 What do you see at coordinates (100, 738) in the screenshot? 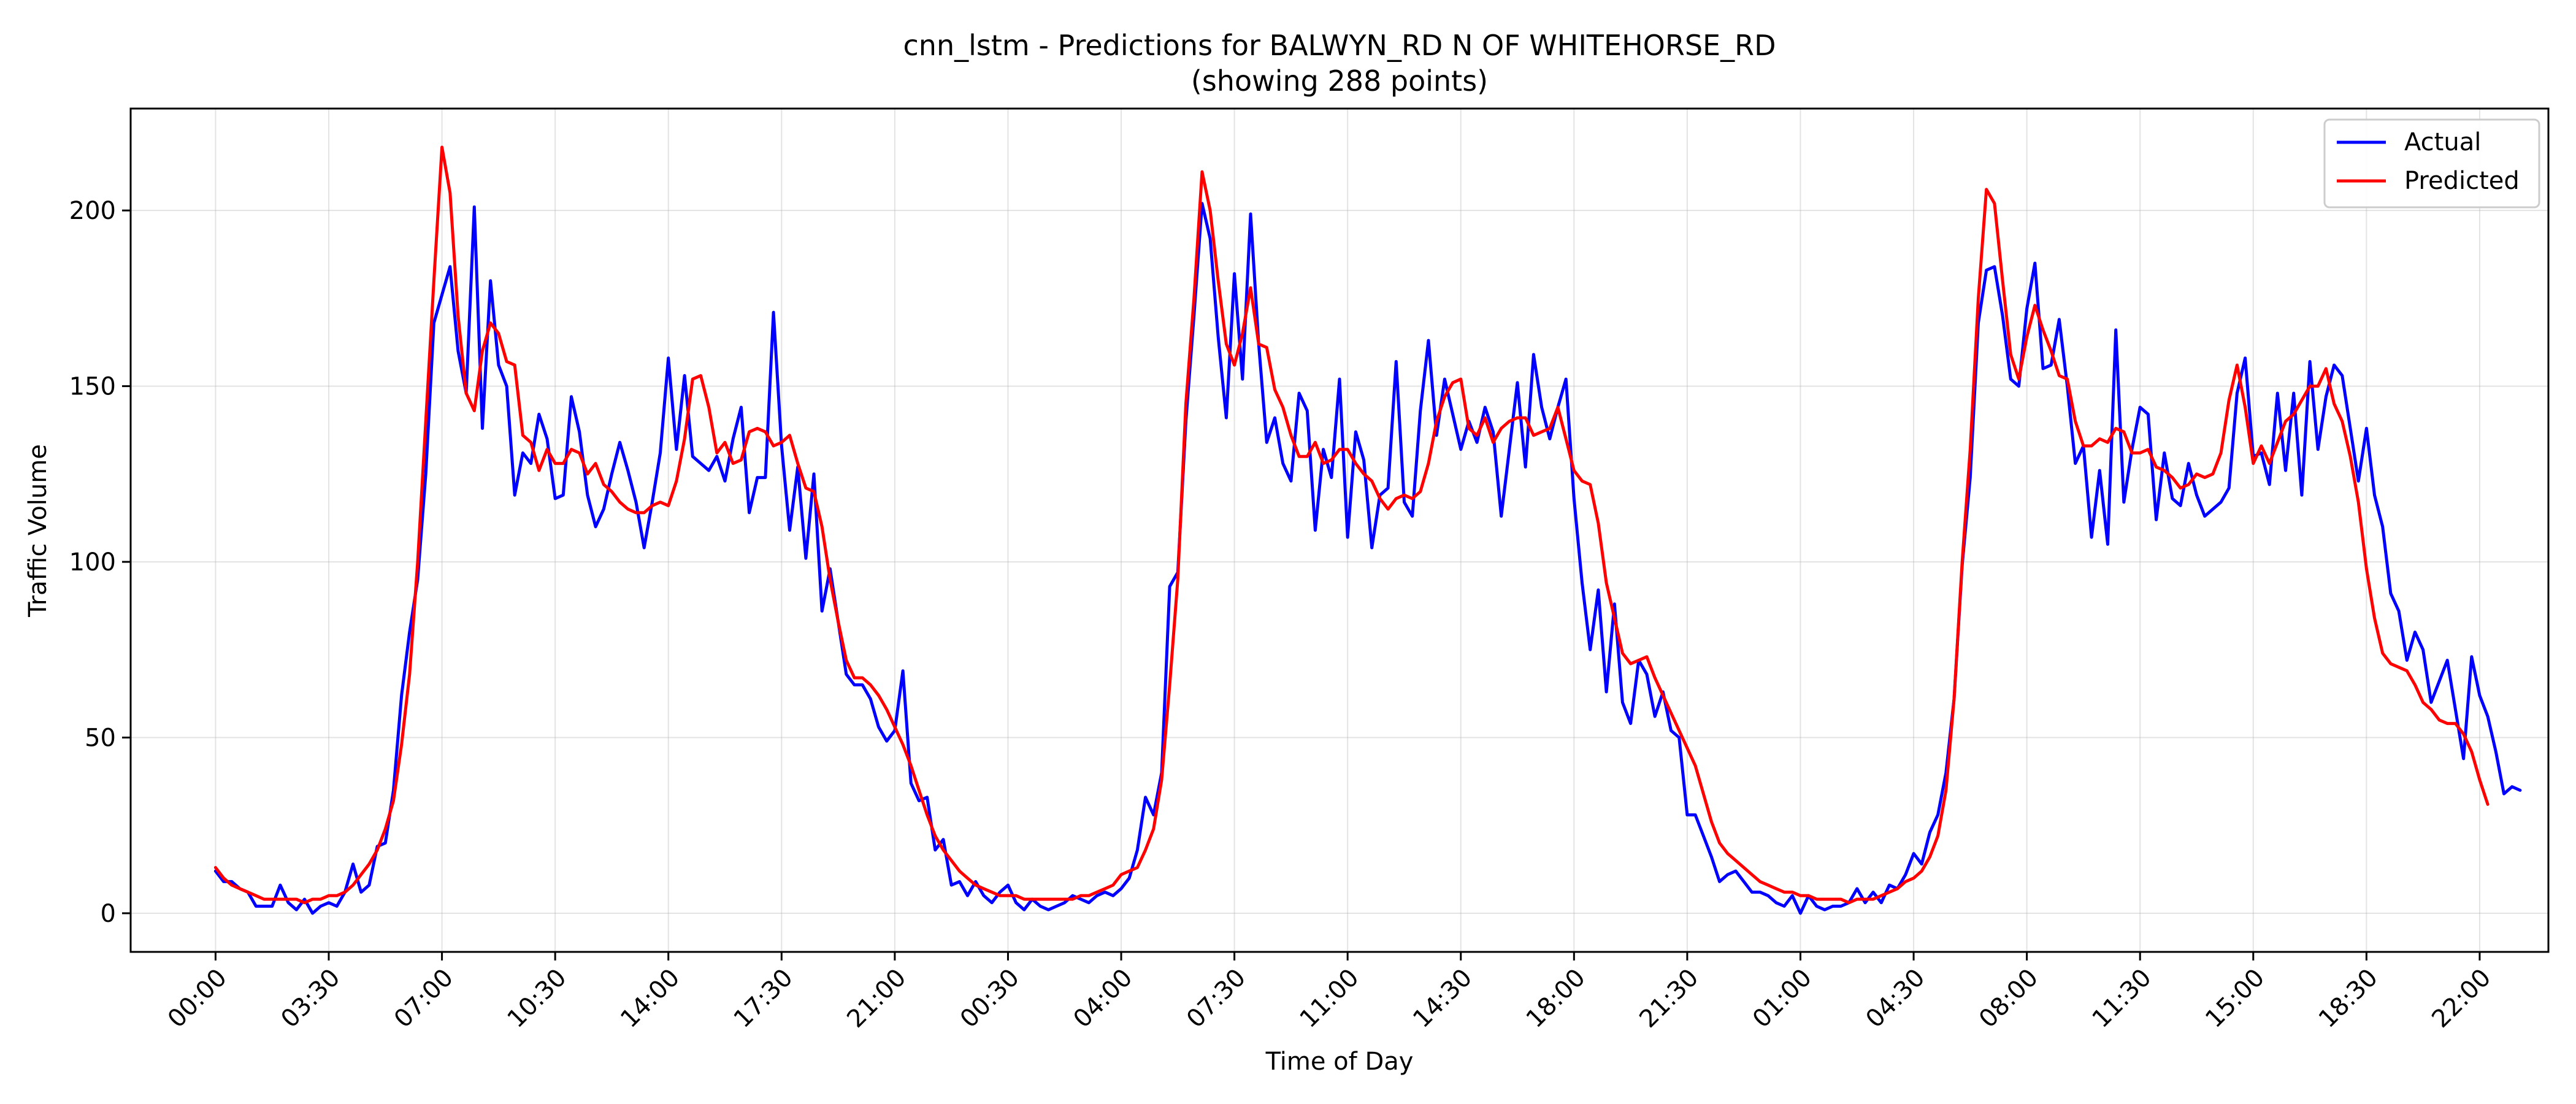
I see `y-tick-label: 50` at bounding box center [100, 738].